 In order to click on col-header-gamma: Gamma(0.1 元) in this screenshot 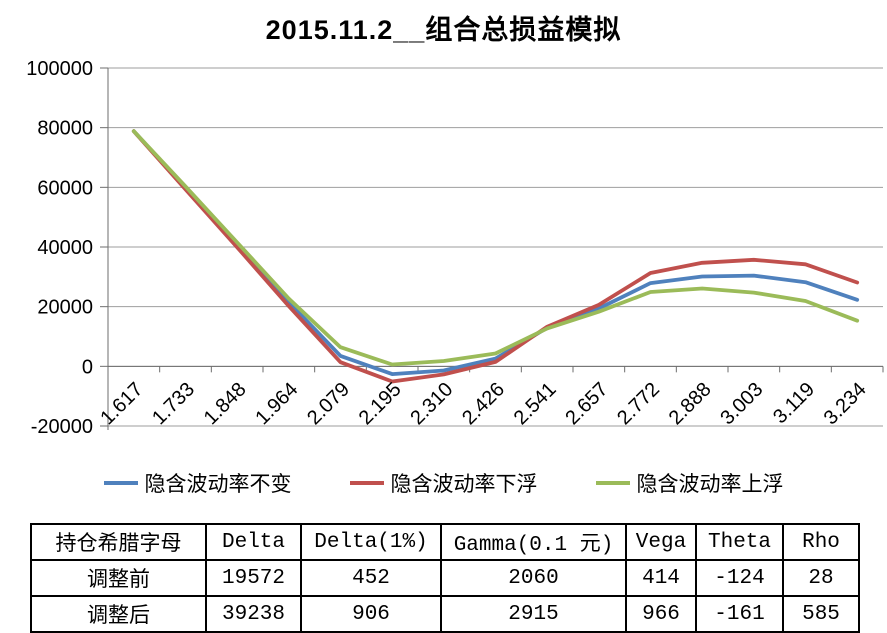, I will do `click(533, 542)`.